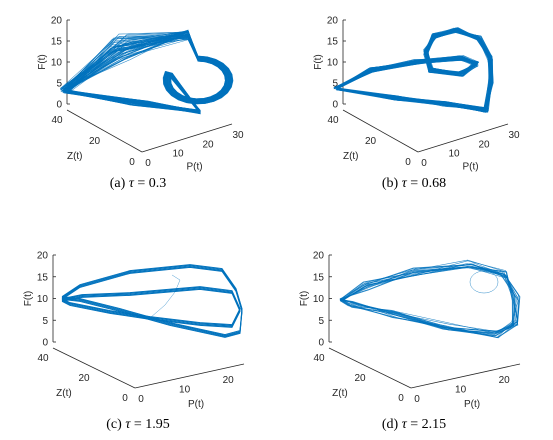  What do you see at coordinates (404, 183) in the screenshot?
I see `caption-b-tau: τ` at bounding box center [404, 183].